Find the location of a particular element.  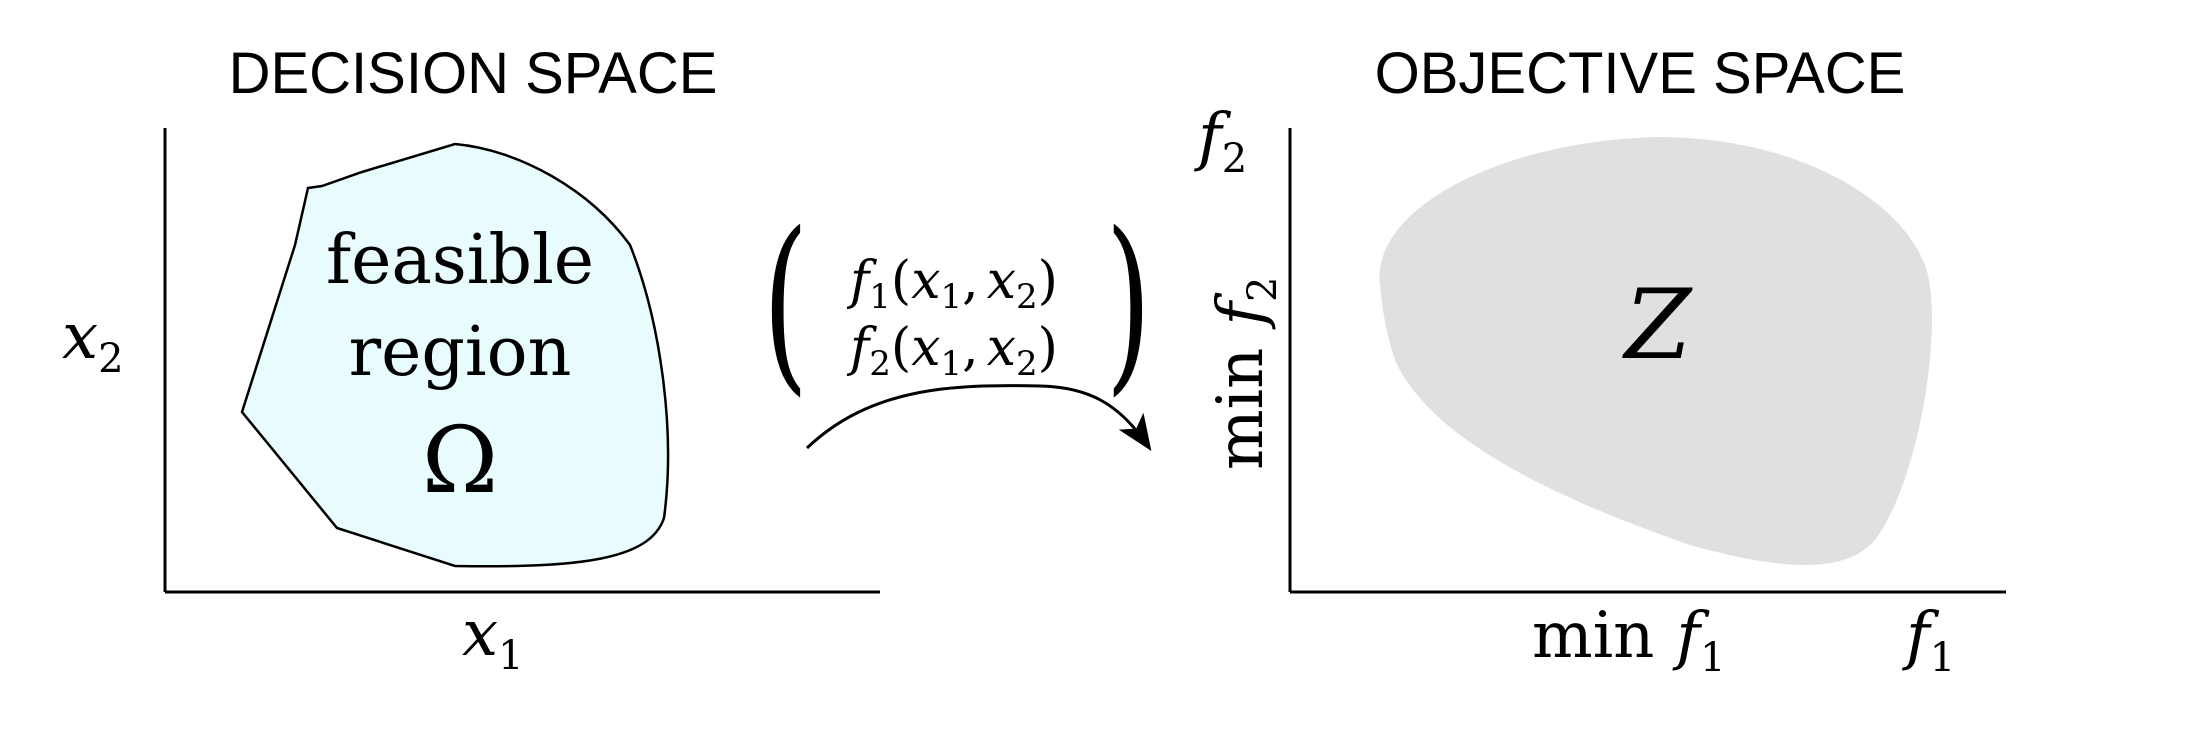

decision-x-axis-label: x1 is located at coordinates (493, 638).